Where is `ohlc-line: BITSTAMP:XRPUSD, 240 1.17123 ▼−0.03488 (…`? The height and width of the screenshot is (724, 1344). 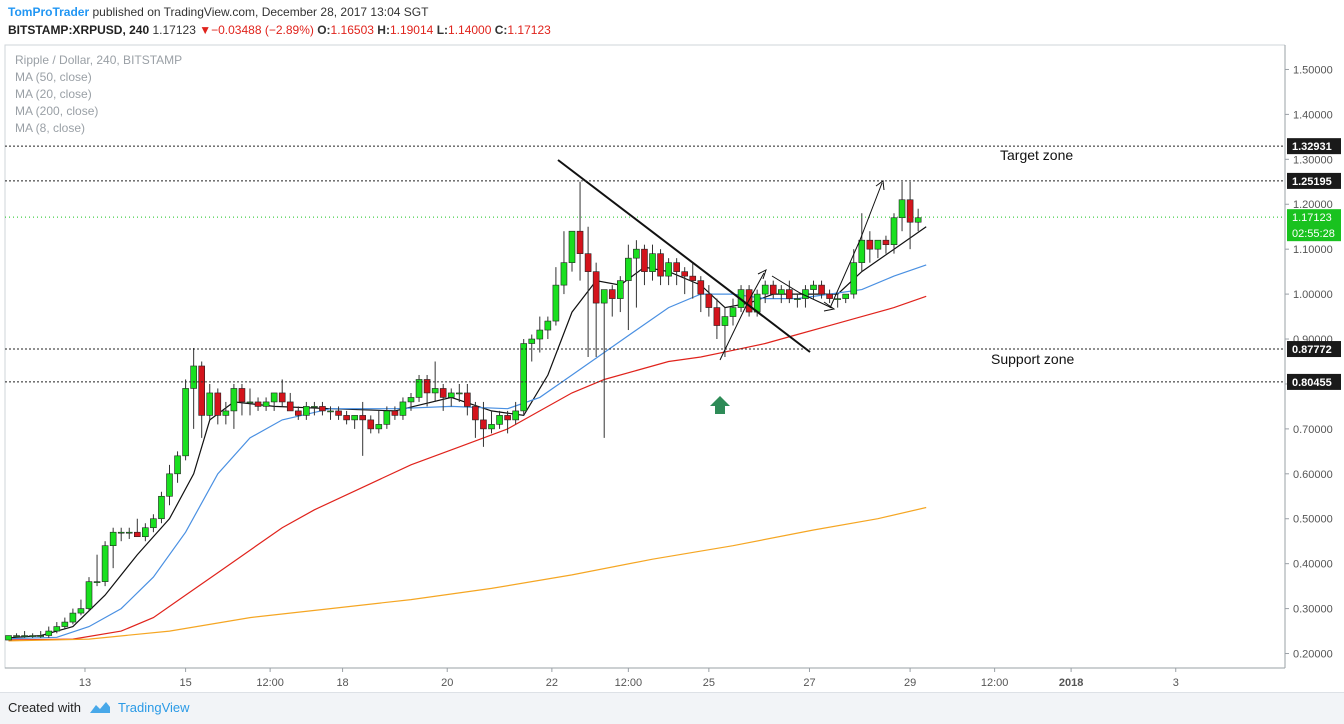
ohlc-line: BITSTAMP:XRPUSD, 240 1.17123 ▼−0.03488 (… is located at coordinates (279, 30).